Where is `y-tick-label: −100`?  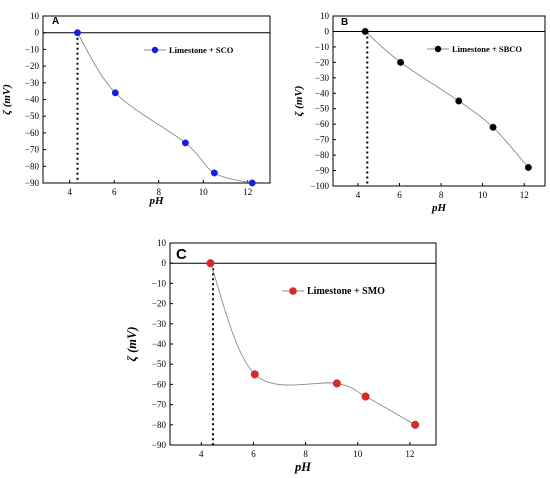
y-tick-label: −100 is located at coordinates (319, 186).